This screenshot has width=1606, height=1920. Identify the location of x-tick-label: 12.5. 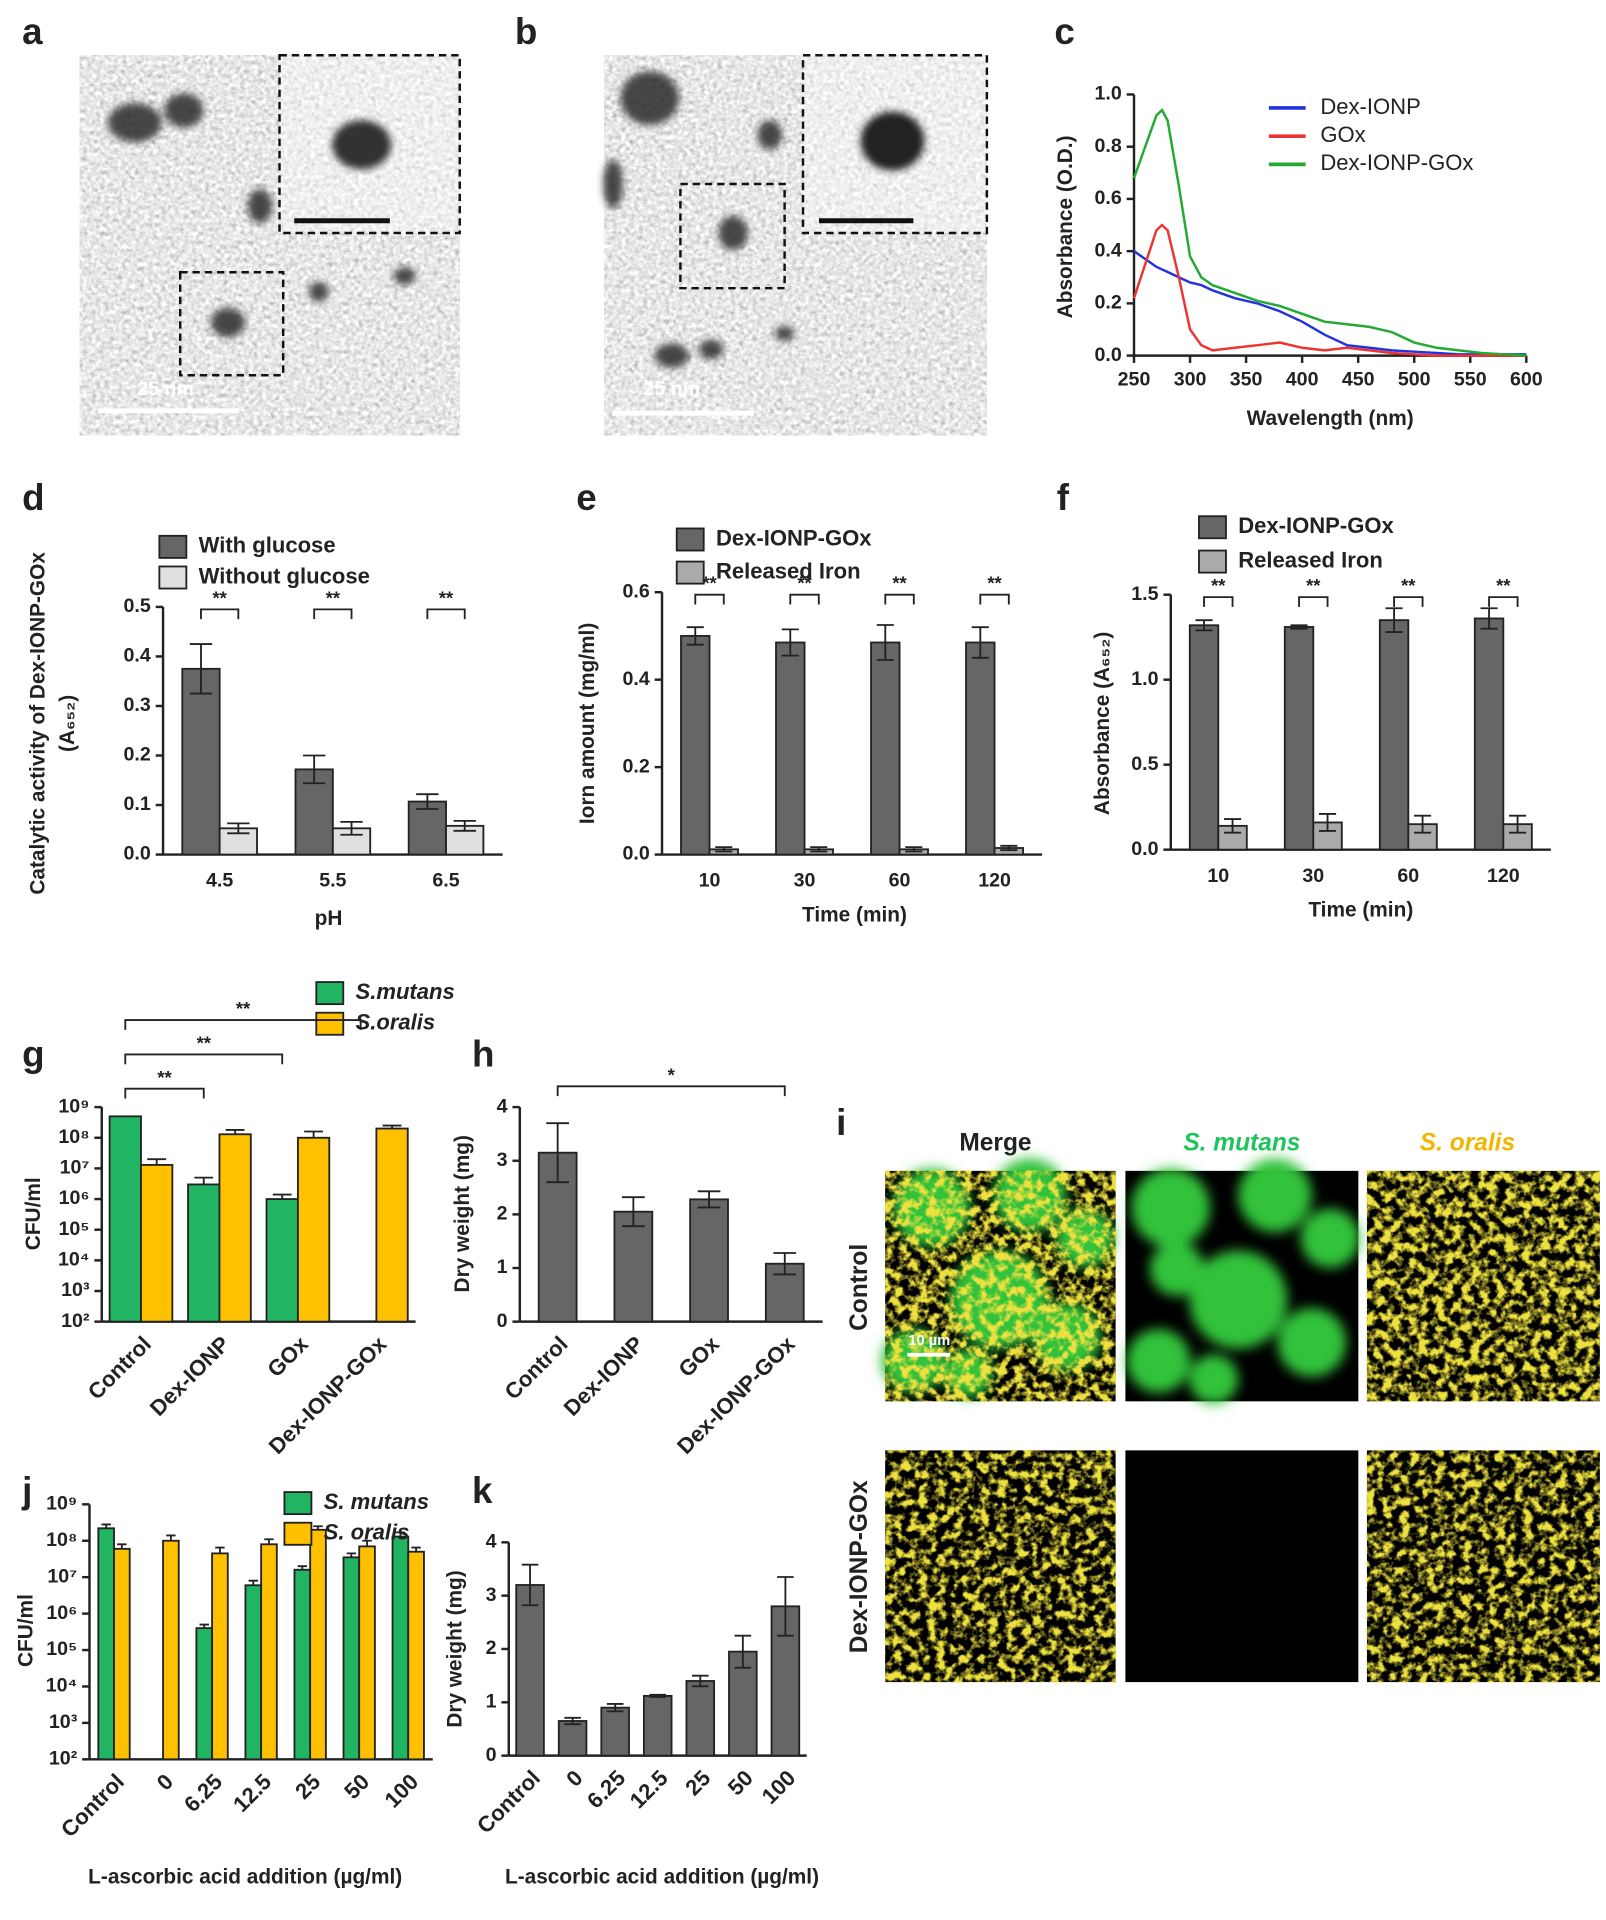
(649, 1789).